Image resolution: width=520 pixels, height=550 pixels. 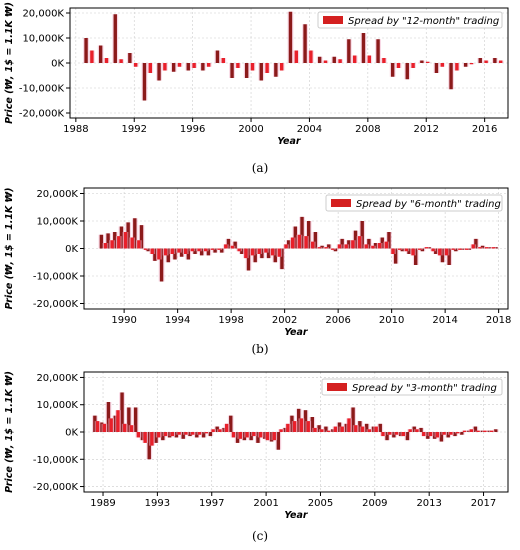 What do you see at coordinates (230, 320) in the screenshot?
I see `x-tick-label: 1998` at bounding box center [230, 320].